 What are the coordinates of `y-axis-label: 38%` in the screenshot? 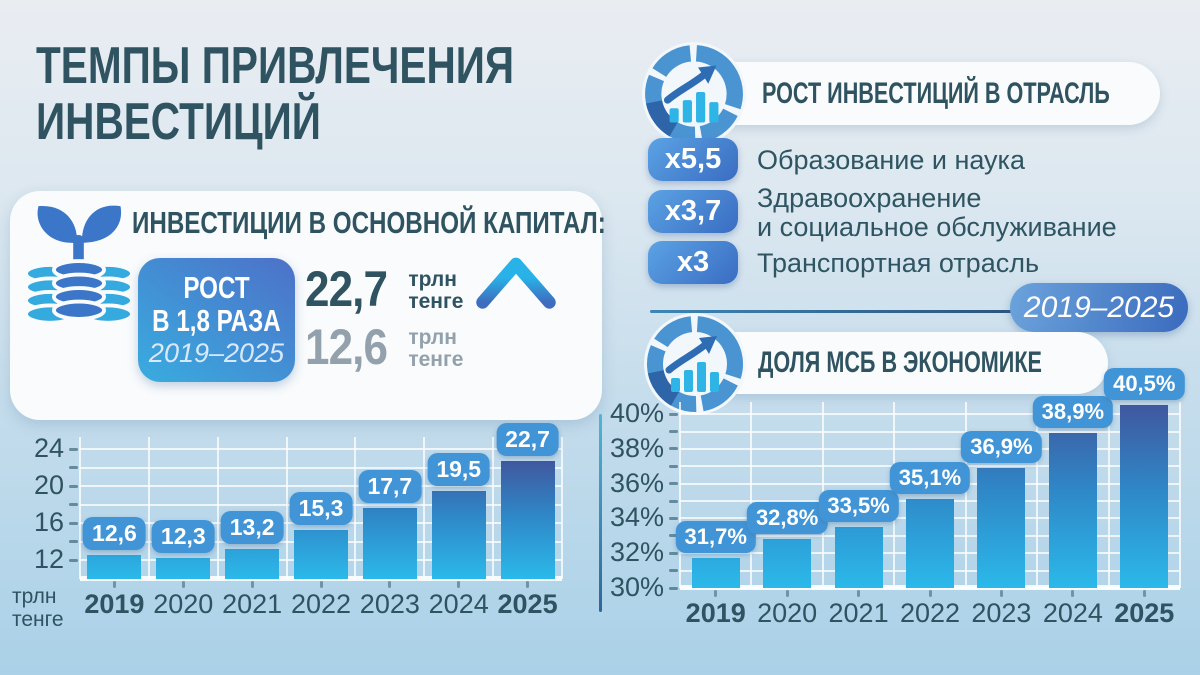 It's located at (636, 447).